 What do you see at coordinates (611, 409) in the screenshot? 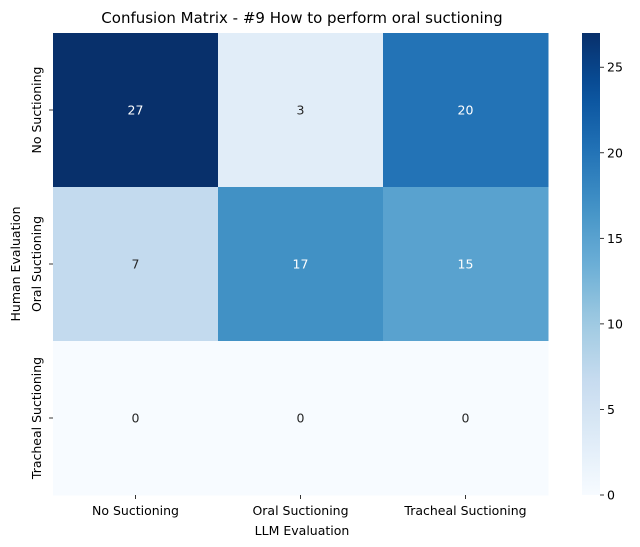
I see `colorbar-tick-label-1: 5` at bounding box center [611, 409].